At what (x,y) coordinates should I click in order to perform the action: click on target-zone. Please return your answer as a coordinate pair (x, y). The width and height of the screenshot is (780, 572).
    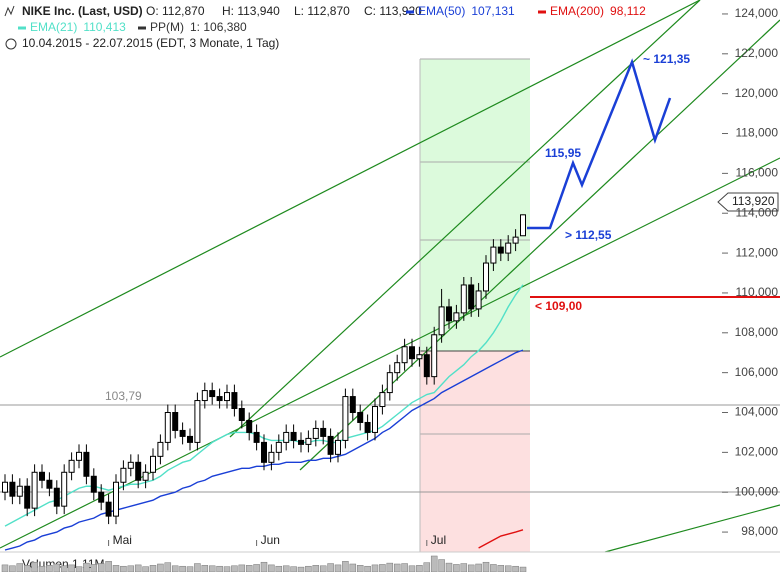
    Looking at the image, I should click on (475, 205).